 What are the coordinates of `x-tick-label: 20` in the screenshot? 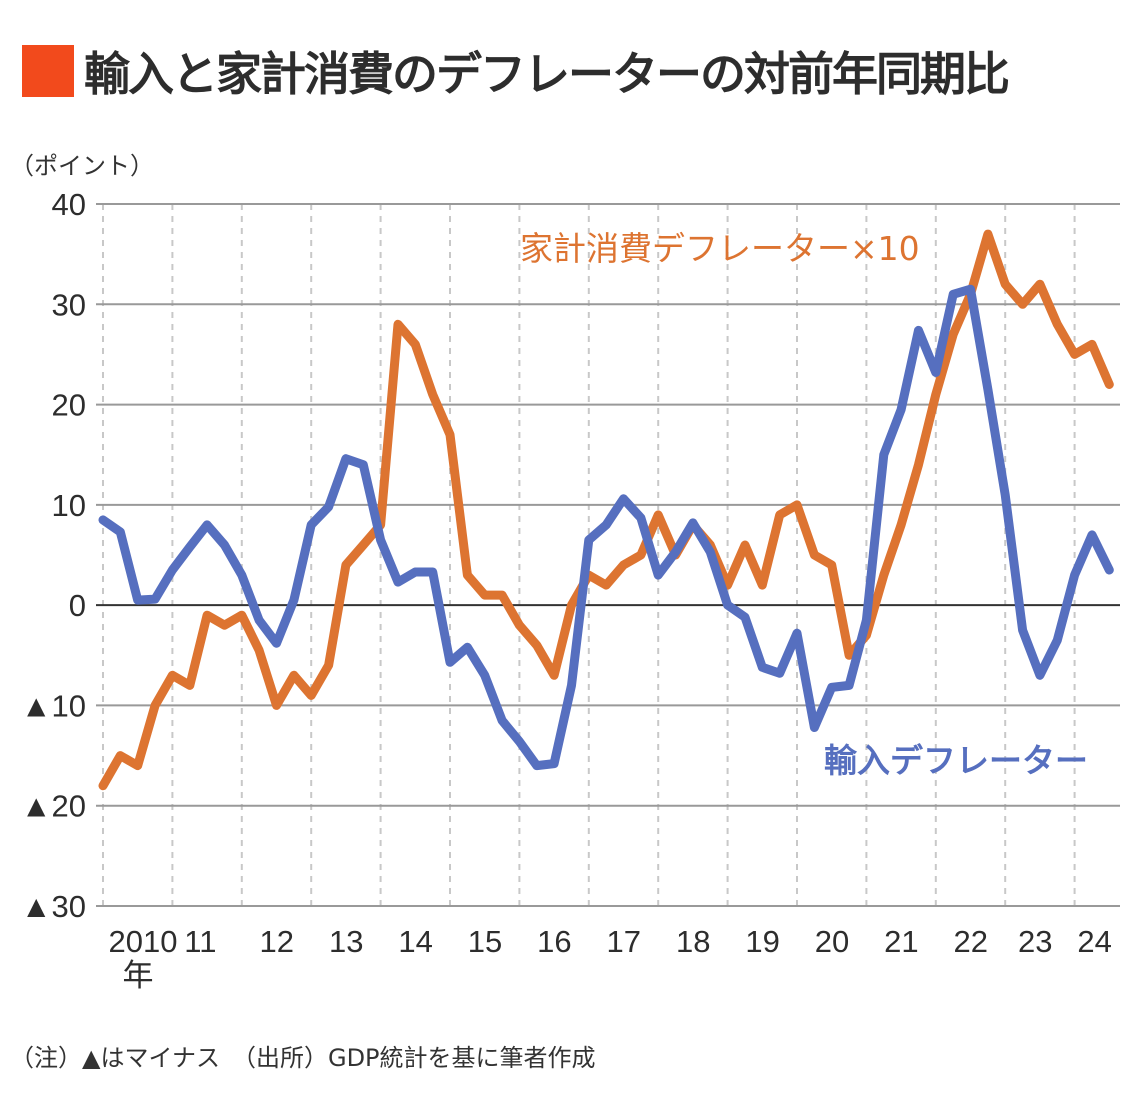 It's located at (832, 941).